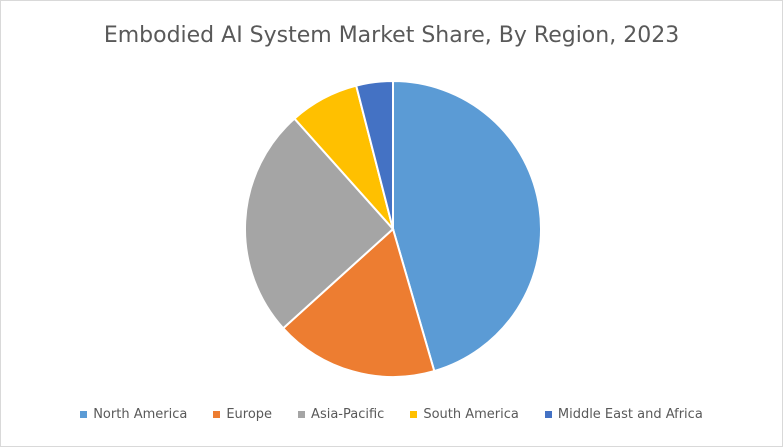 This screenshot has width=783, height=447. What do you see at coordinates (140, 414) in the screenshot?
I see `legend-label: North America` at bounding box center [140, 414].